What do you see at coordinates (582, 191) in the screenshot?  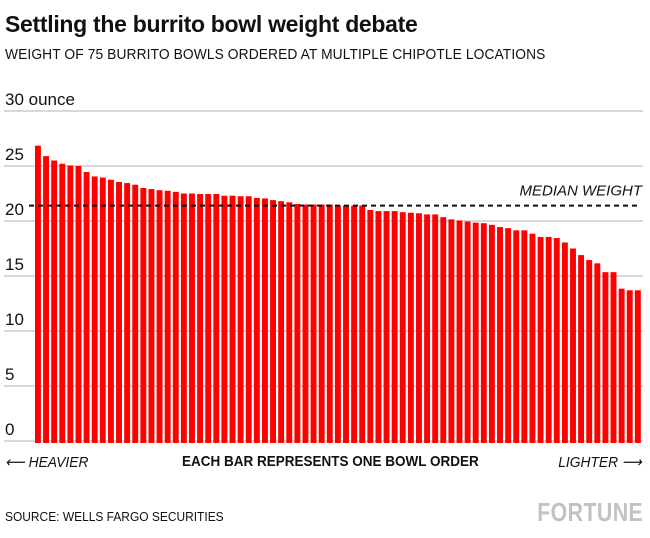 I see `median-label: MEDIAN WEIGHT` at bounding box center [582, 191].